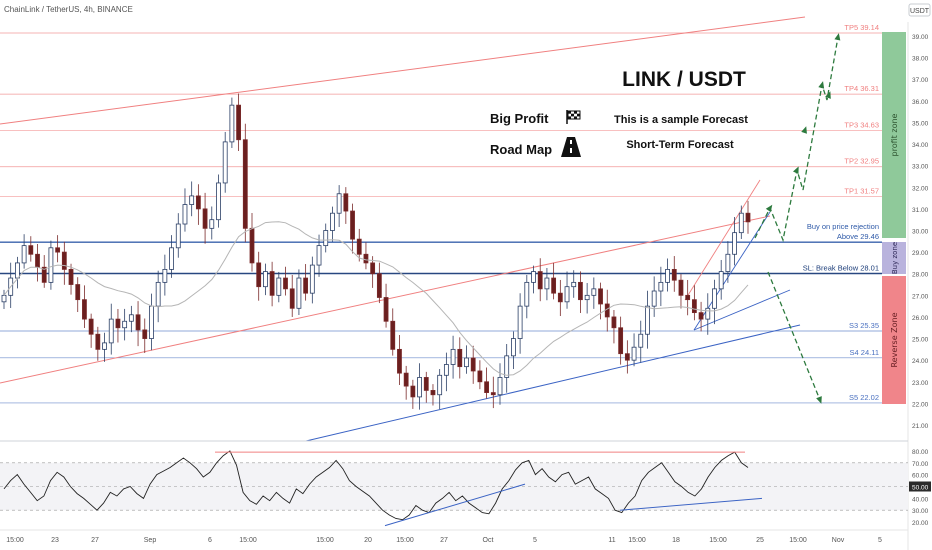 The width and height of the screenshot is (932, 550). What do you see at coordinates (919, 10) in the screenshot?
I see `currency-badge` at bounding box center [919, 10].